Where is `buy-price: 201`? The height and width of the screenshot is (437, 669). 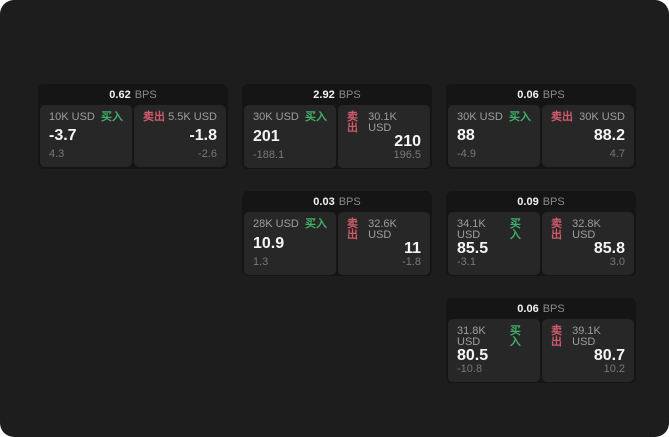
buy-price: 201 is located at coordinates (266, 136).